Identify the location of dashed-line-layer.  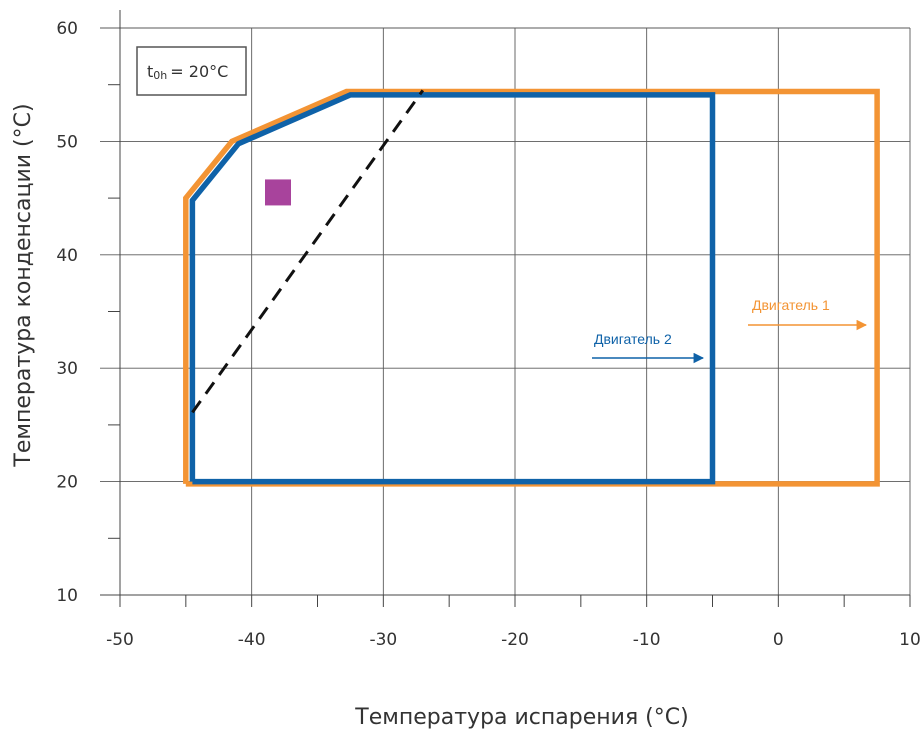
(308, 251).